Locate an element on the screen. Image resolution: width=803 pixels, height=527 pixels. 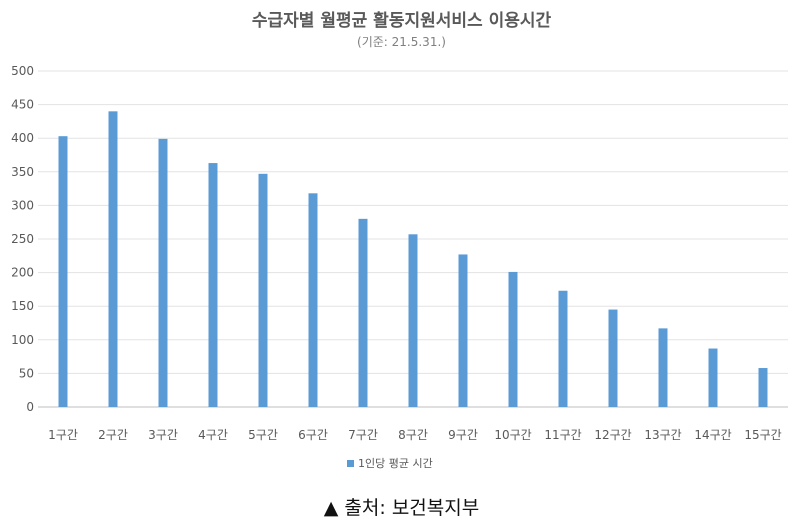
y-tick-label: 50 is located at coordinates (26, 373).